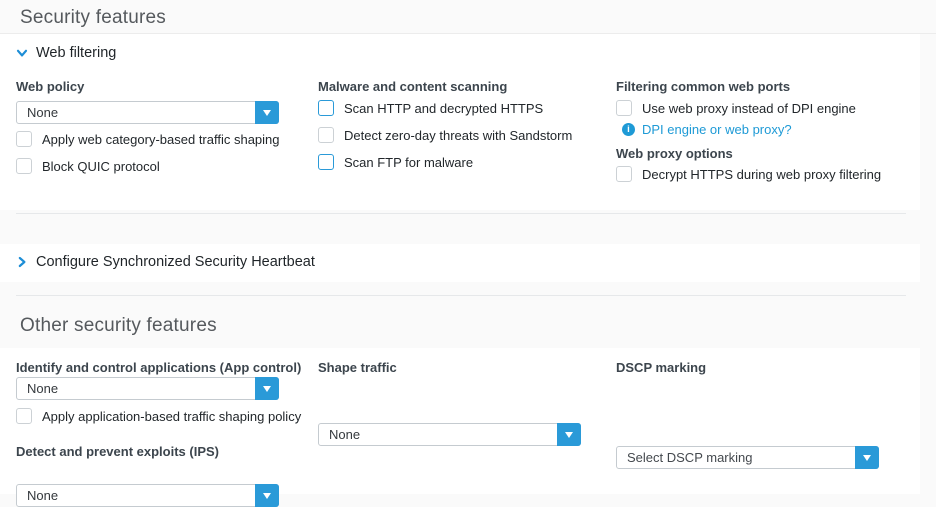 The width and height of the screenshot is (936, 507). Describe the element at coordinates (413, 86) in the screenshot. I see `malware-scanning-label: Malware and content scanning` at that location.